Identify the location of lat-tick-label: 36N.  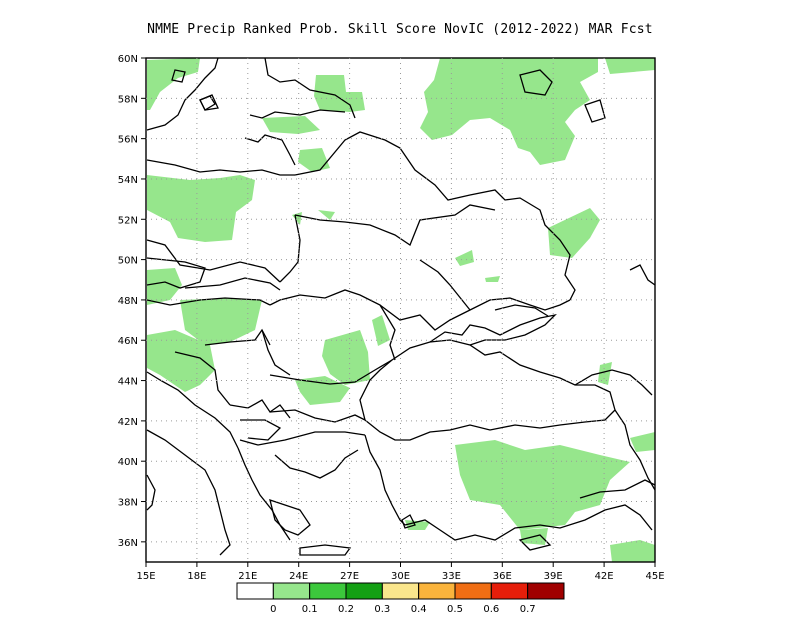
(128, 543).